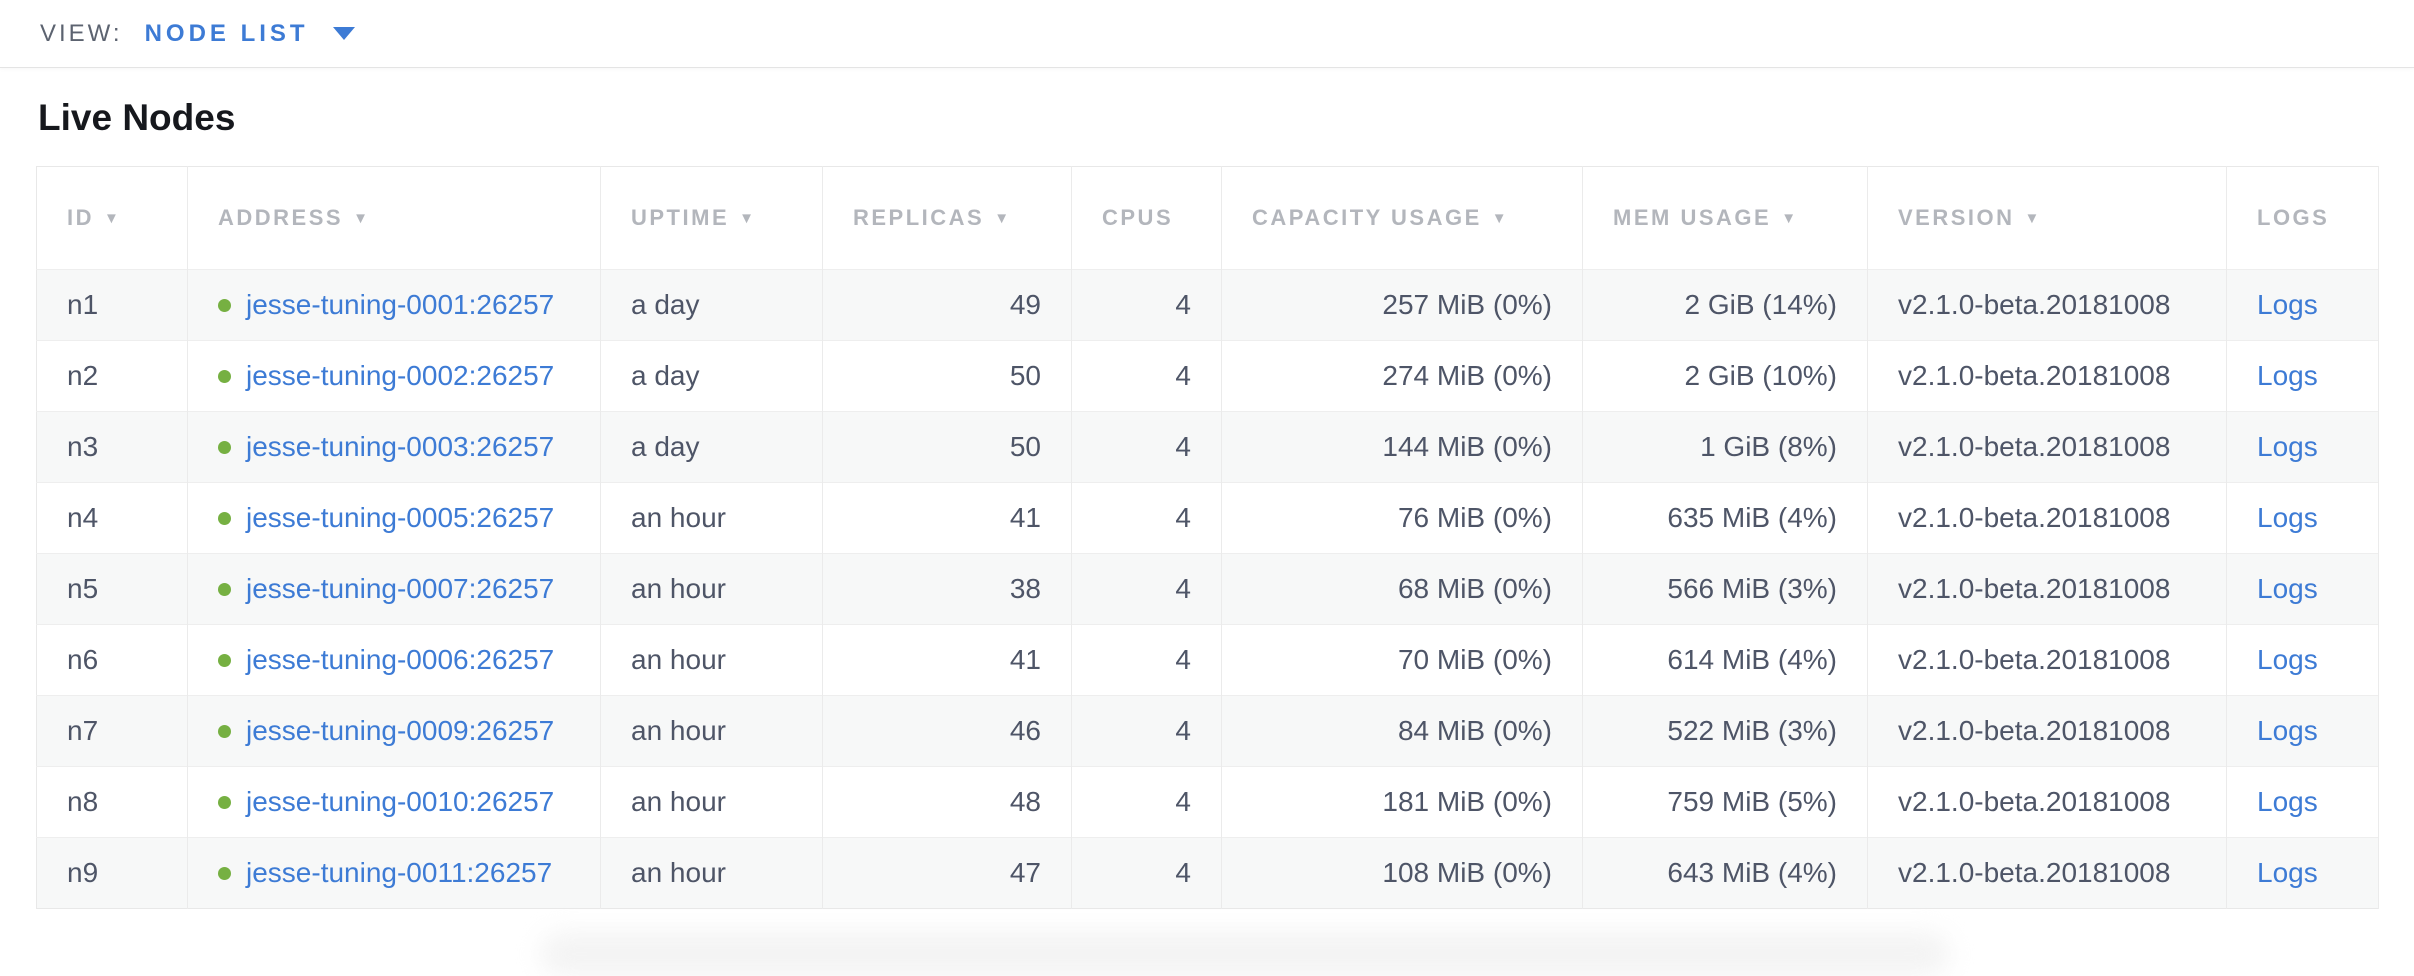  What do you see at coordinates (1467, 304) in the screenshot?
I see `cell-capacity-value: 257 MiB (0%)` at bounding box center [1467, 304].